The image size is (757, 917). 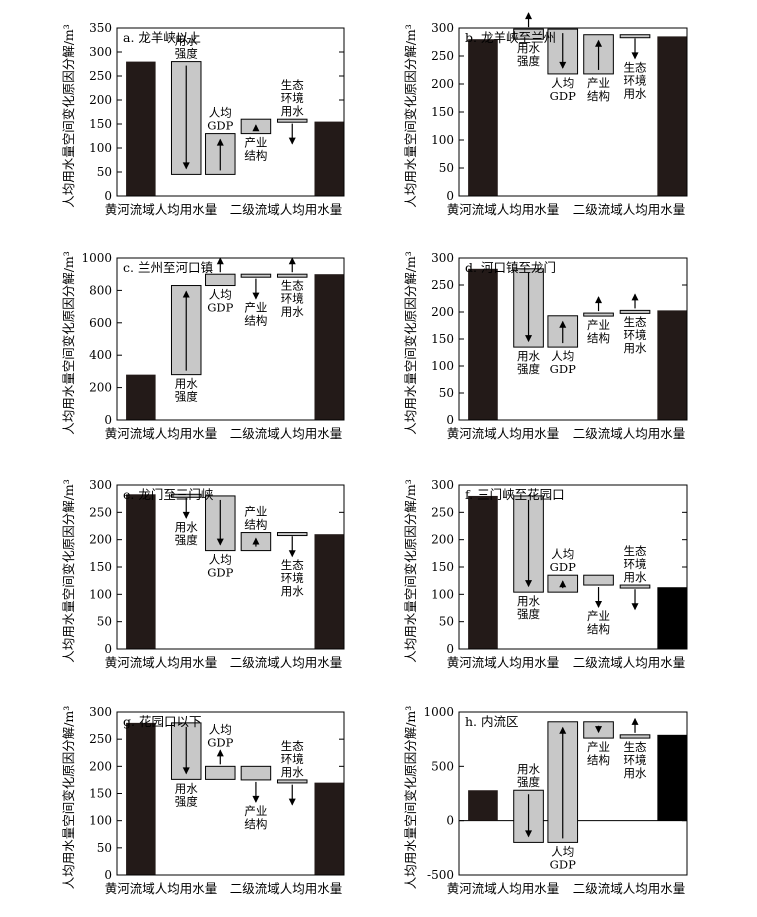 What do you see at coordinates (510, 267) in the screenshot?
I see `panel-title: d. 河口镇至龙门` at bounding box center [510, 267].